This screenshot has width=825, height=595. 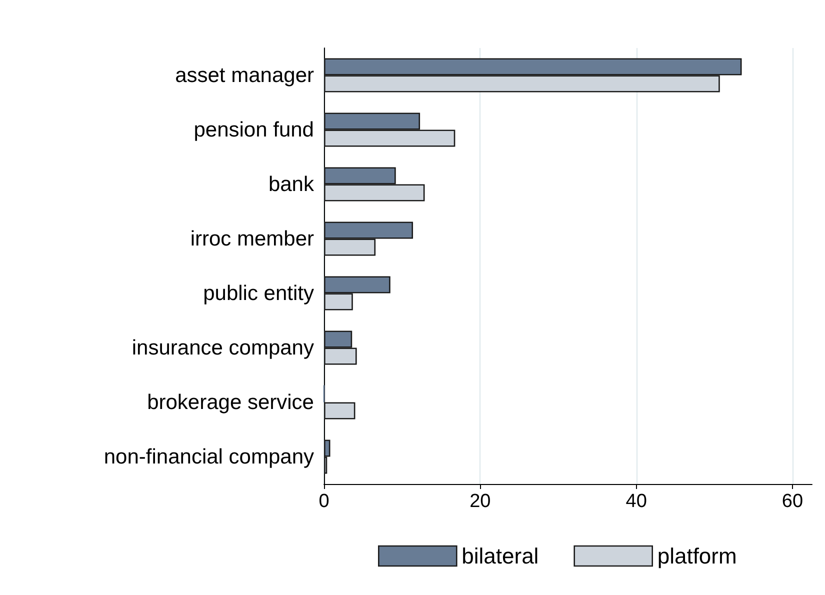 What do you see at coordinates (258, 293) in the screenshot?
I see `y-tick-label: public entity` at bounding box center [258, 293].